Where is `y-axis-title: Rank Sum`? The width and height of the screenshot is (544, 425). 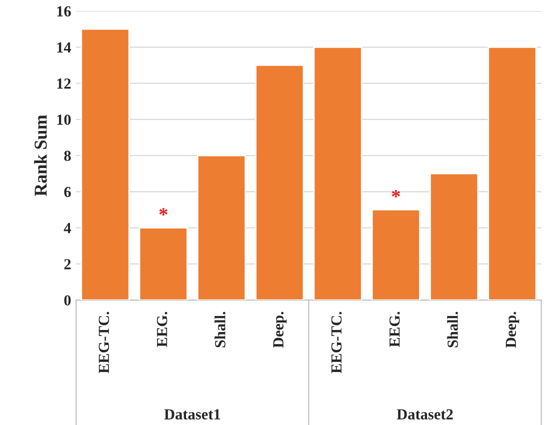 y-axis-title: Rank Sum is located at coordinates (40, 155).